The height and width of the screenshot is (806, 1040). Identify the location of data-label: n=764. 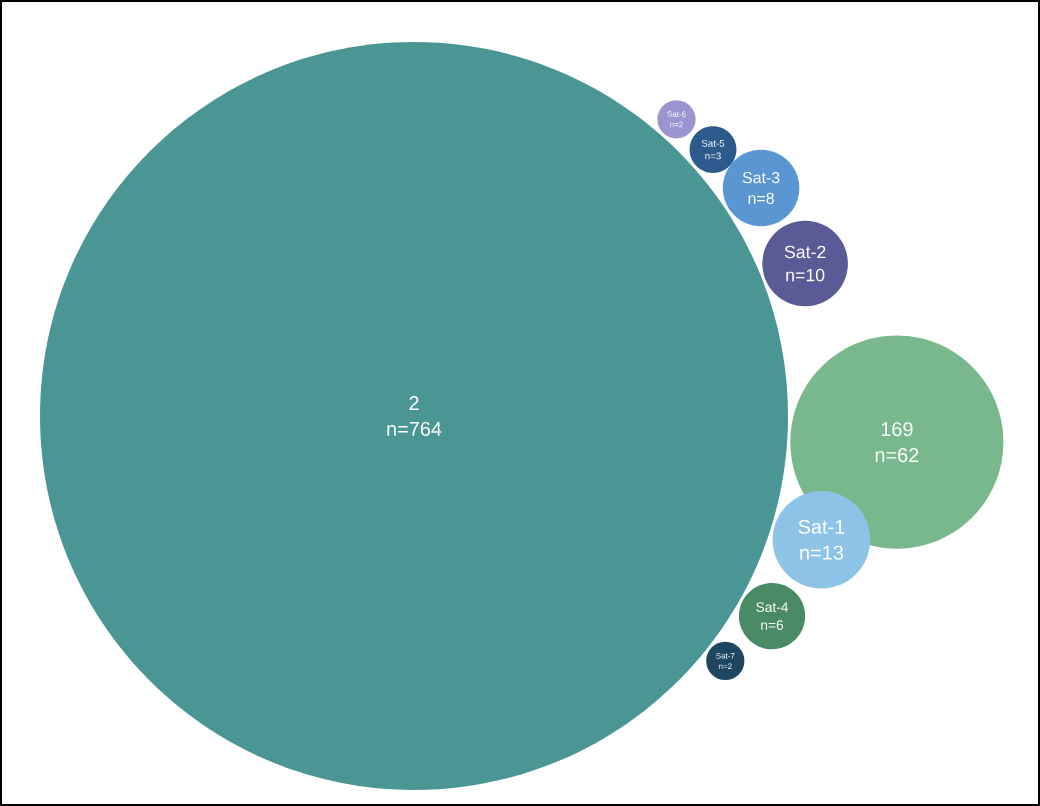
(414, 428).